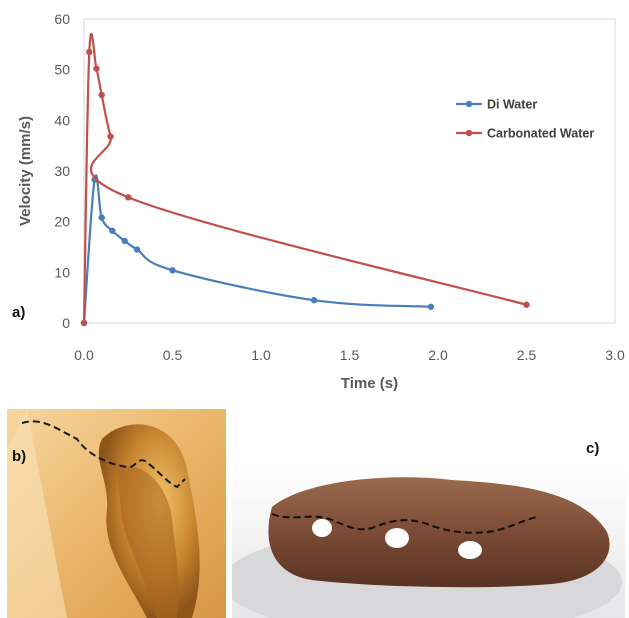 The width and height of the screenshot is (629, 618). Describe the element at coordinates (438, 355) in the screenshot. I see `x-tick-label: 2.0` at that location.